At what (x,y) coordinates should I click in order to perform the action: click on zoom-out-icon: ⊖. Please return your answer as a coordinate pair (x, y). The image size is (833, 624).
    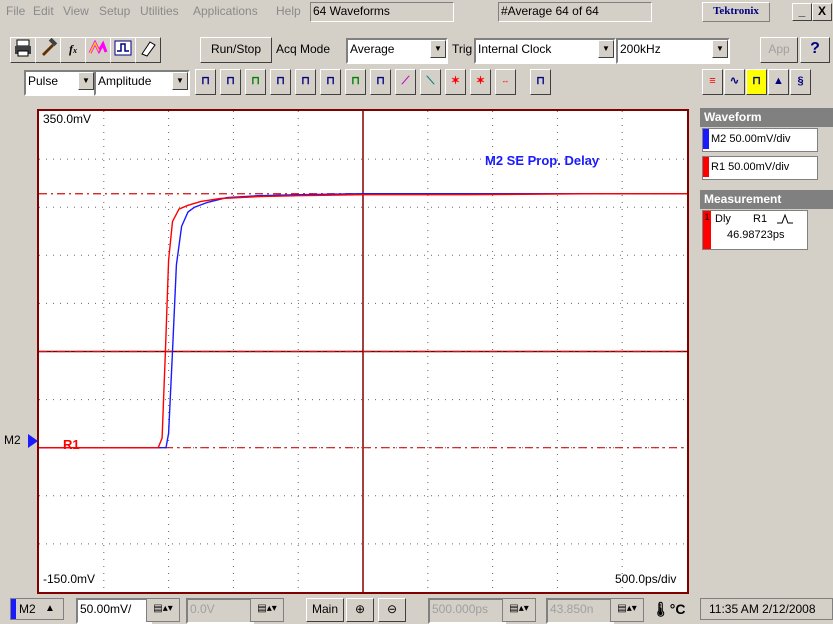
    Looking at the image, I should click on (392, 610).